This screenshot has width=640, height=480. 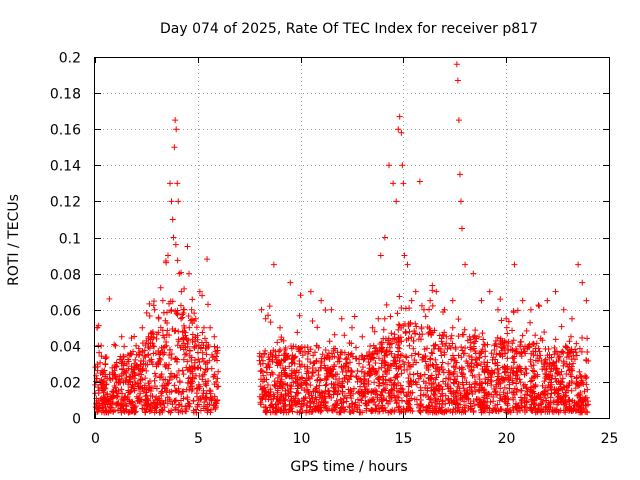 What do you see at coordinates (65, 239) in the screenshot?
I see `y-axis-tick-labels: 0 0.02 0.04 0.06 0.08 0.1 0.12 0.14 0.16 0.18 0.2` at bounding box center [65, 239].